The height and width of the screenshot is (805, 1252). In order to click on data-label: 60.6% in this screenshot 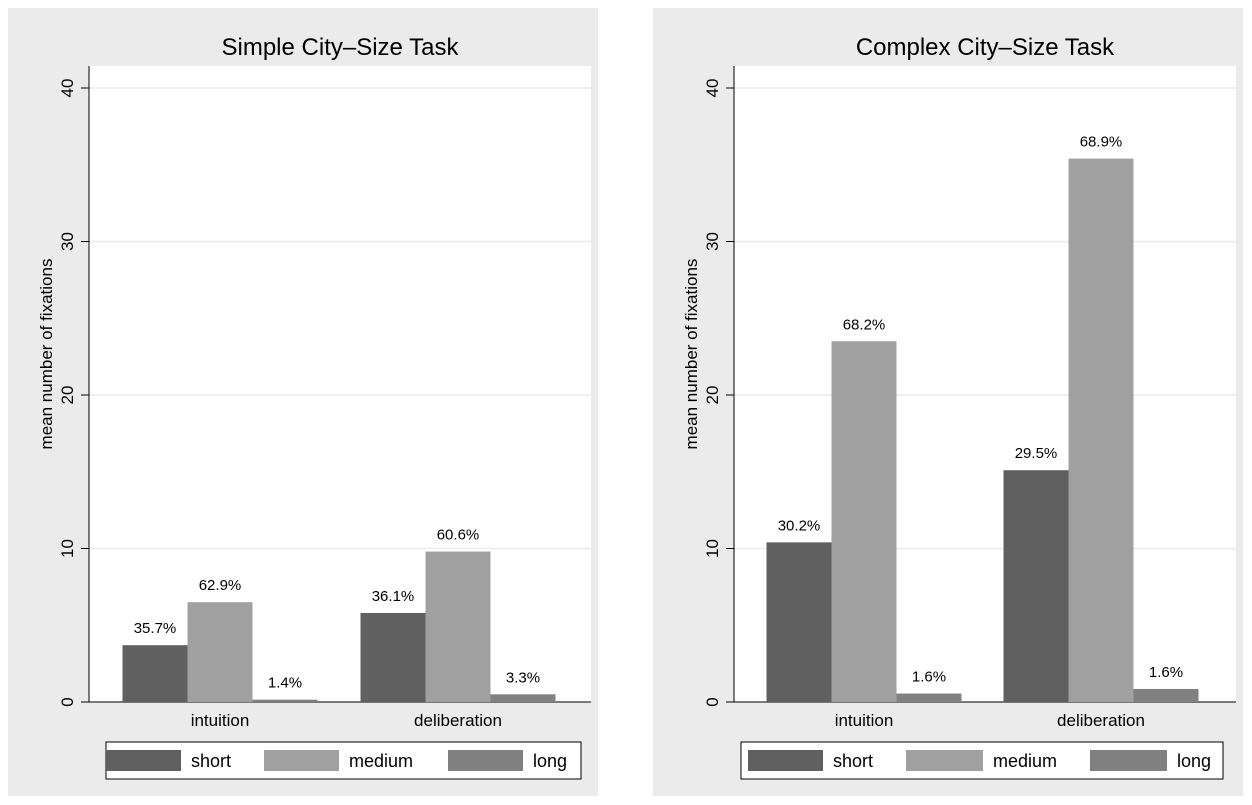, I will do `click(458, 535)`.